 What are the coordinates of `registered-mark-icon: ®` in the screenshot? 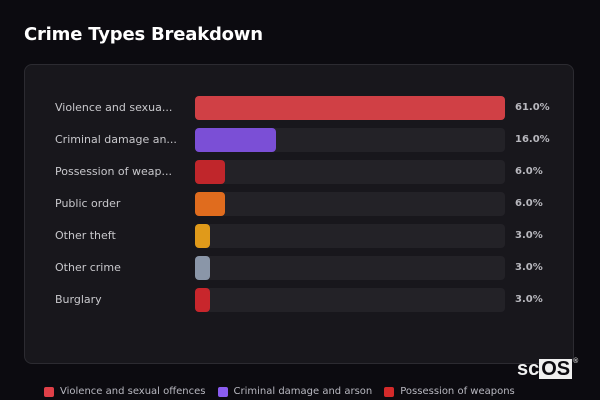 It's located at (576, 361).